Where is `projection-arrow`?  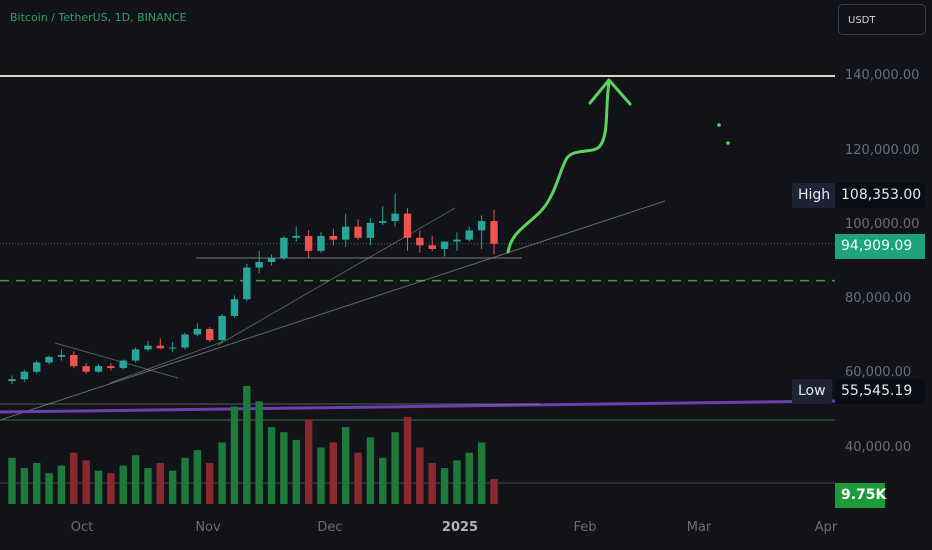
projection-arrow is located at coordinates (618, 166).